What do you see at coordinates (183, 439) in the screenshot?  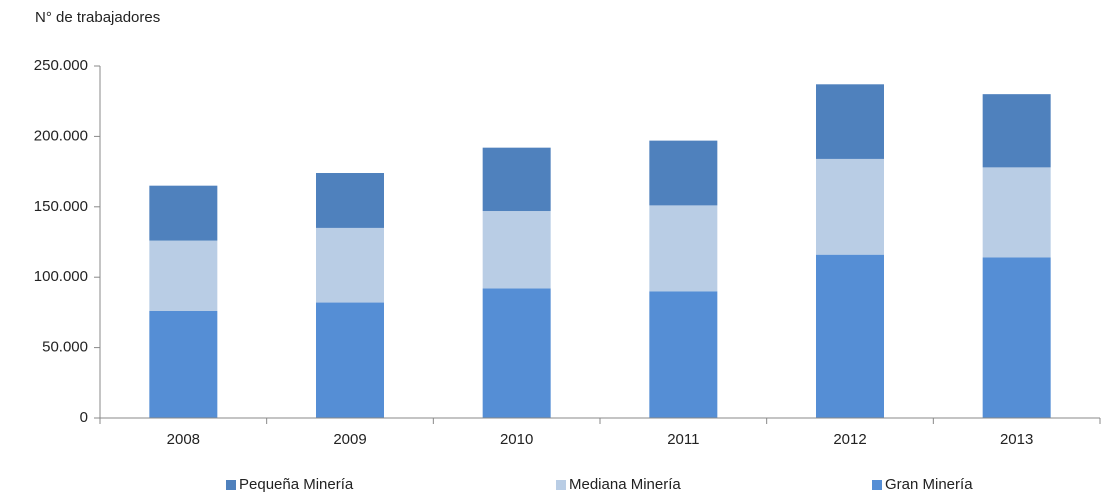 I see `x-tick-label: 2008` at bounding box center [183, 439].